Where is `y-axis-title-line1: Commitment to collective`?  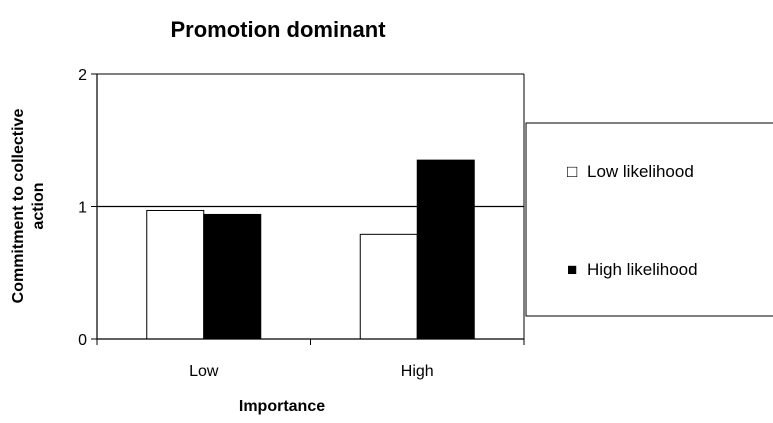 y-axis-title-line1: Commitment to collective is located at coordinates (18, 206).